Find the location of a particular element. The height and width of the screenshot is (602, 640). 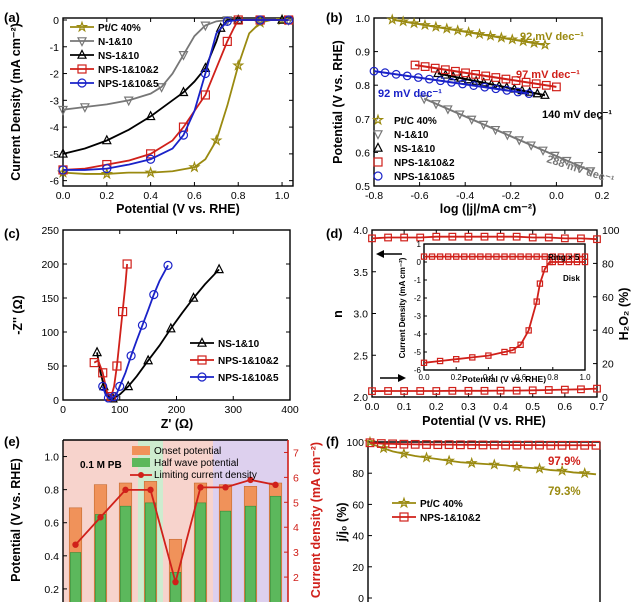

y-axis-label: -Z'' (Ω) is located at coordinates (18, 315).